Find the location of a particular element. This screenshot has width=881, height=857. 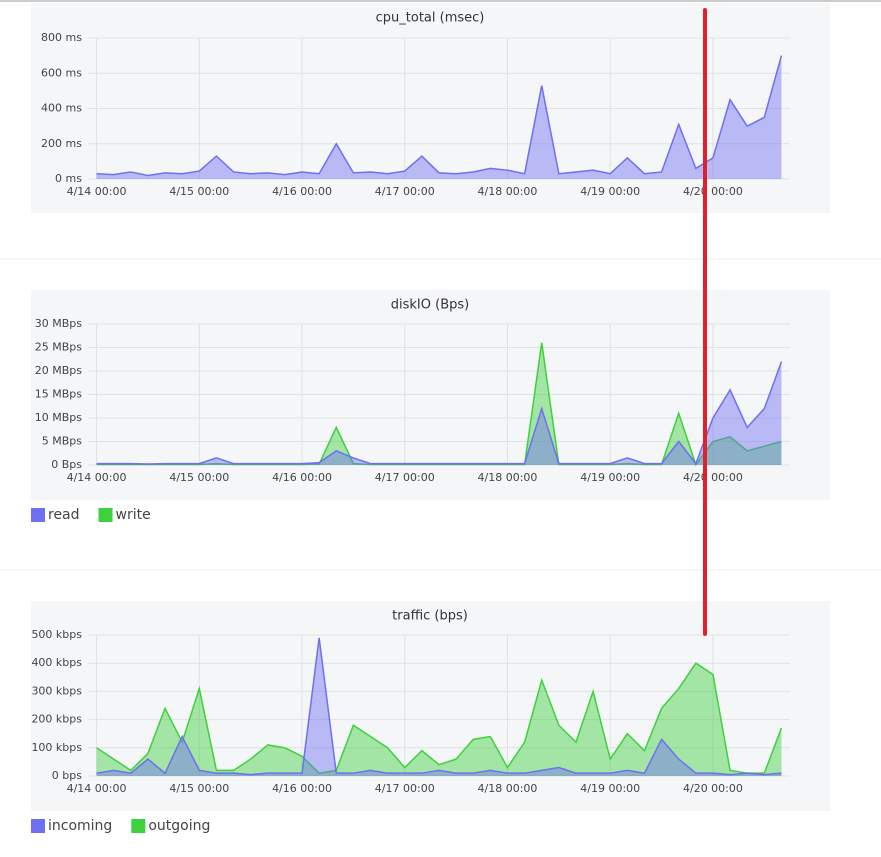

legend-label: incoming is located at coordinates (80, 826).